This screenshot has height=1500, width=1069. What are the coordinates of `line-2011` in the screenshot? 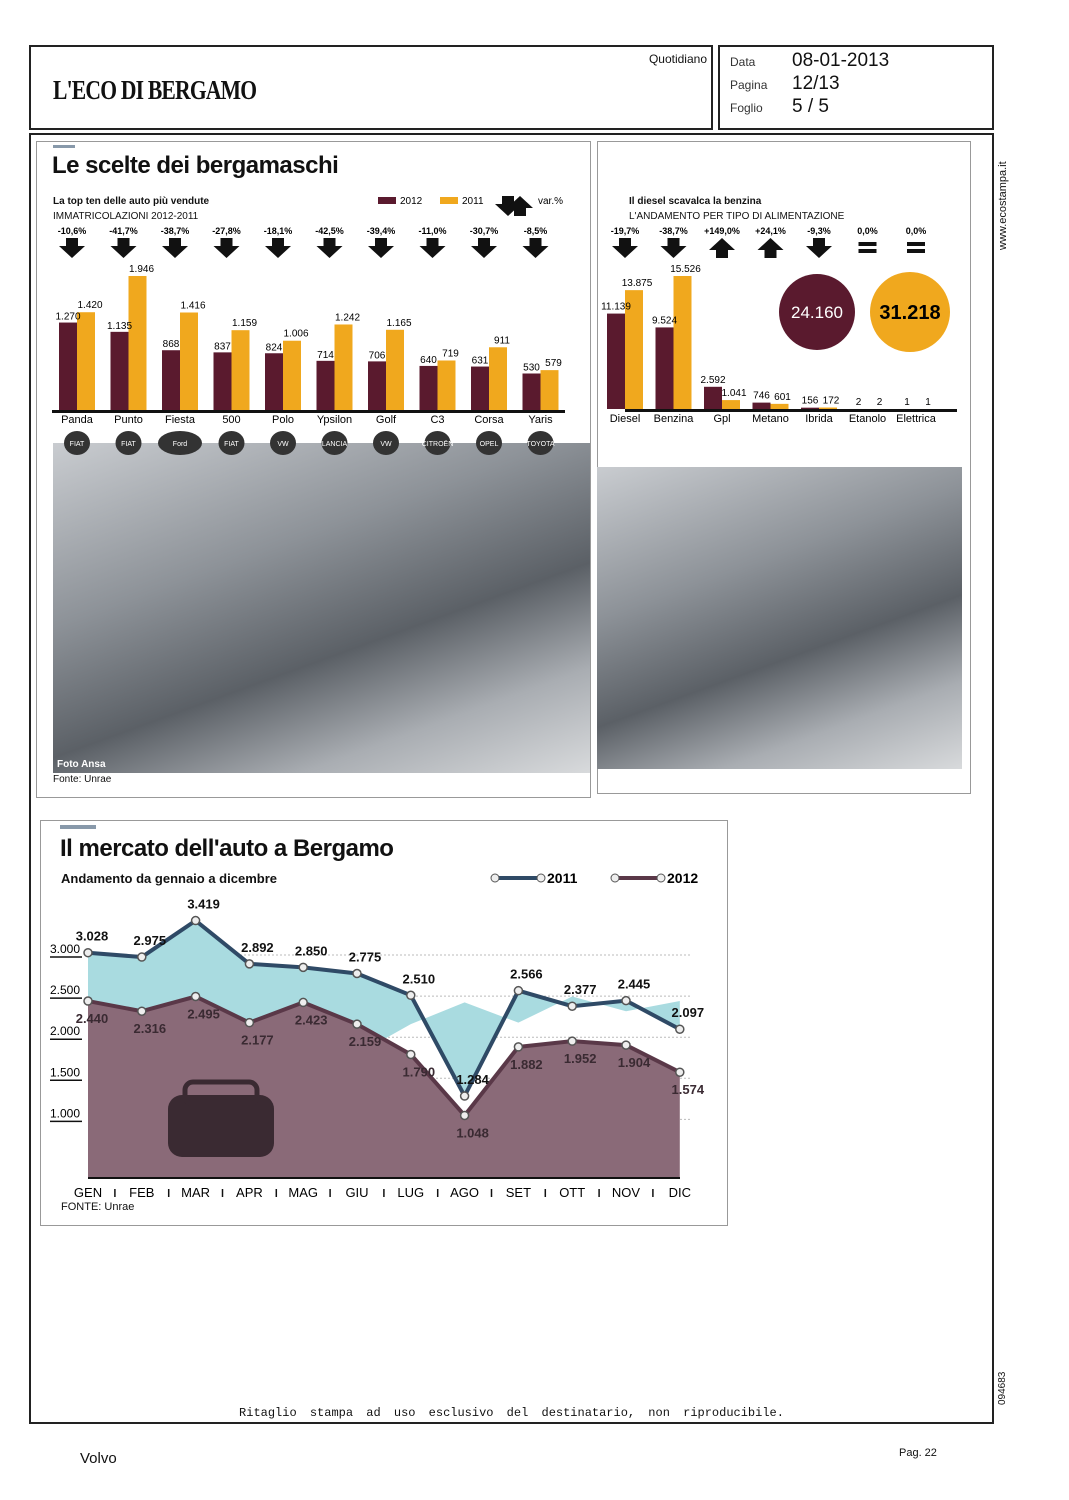 It's located at (384, 1009).